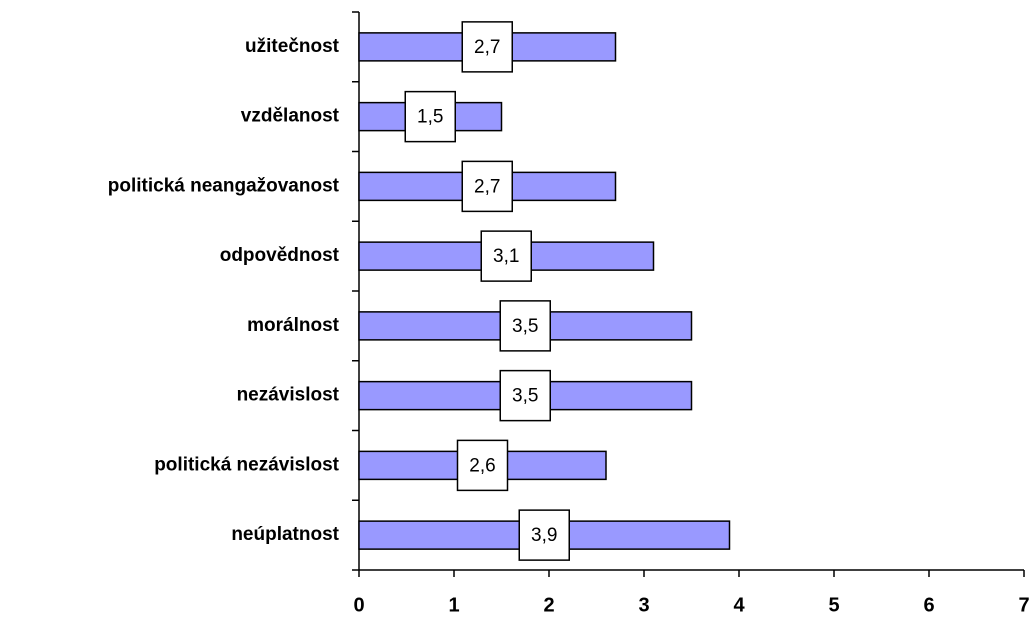 This screenshot has height=619, width=1035. I want to click on x-tick-label: 5, so click(833, 605).